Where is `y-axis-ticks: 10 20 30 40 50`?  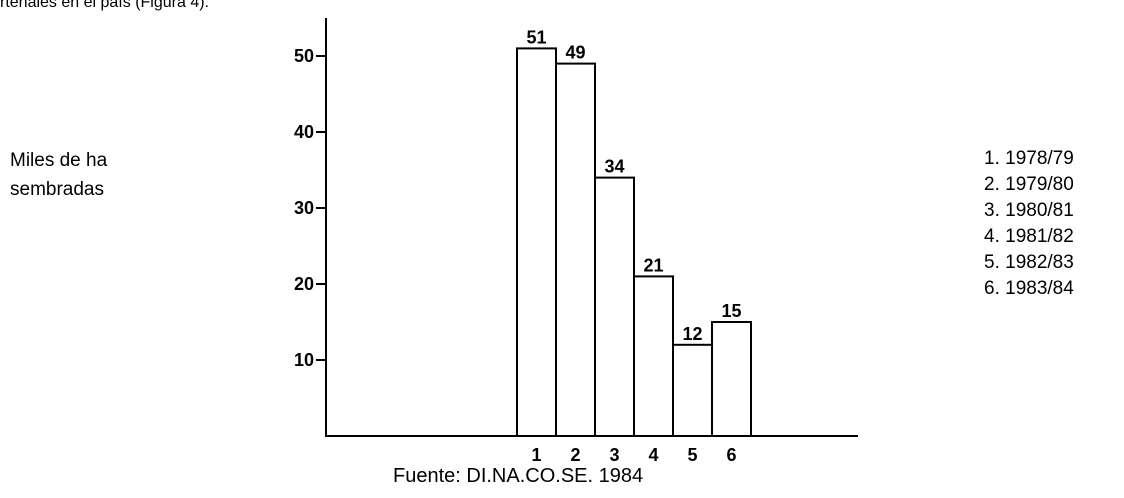 y-axis-ticks: 10 20 30 40 50 is located at coordinates (310, 208).